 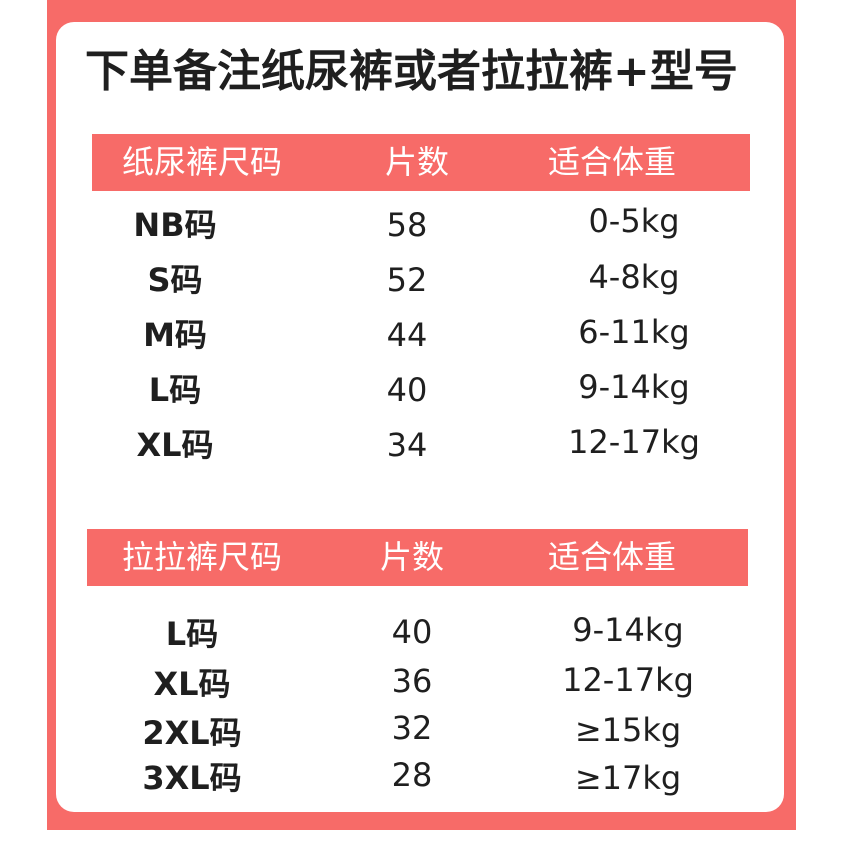 I want to click on table-cell: 28, so click(x=412, y=775).